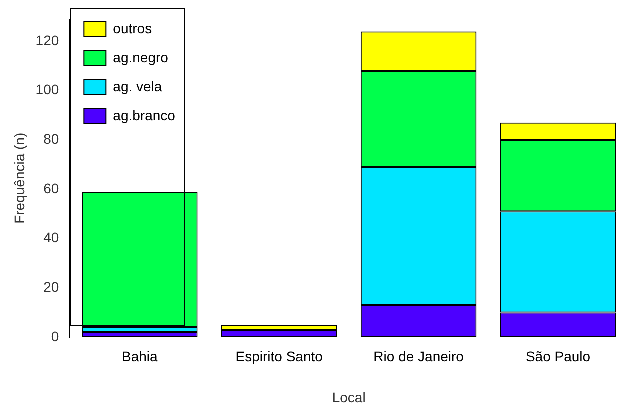 This screenshot has height=419, width=640. Describe the element at coordinates (132, 28) in the screenshot. I see `legend-label: outros` at that location.